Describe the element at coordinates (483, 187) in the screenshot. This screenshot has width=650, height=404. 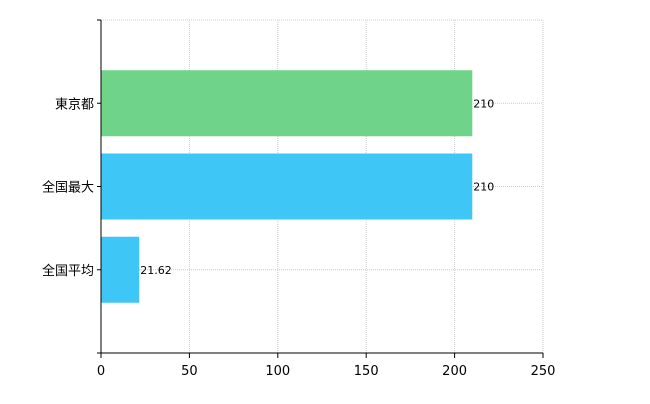
I see `data-label-1: 210` at that location.